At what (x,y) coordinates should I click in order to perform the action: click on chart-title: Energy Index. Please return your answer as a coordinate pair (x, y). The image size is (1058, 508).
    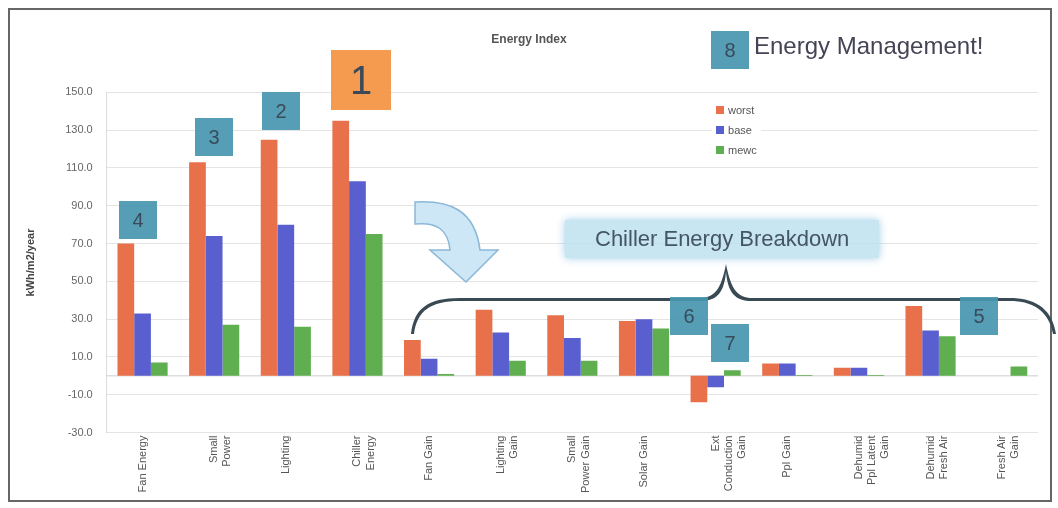
    Looking at the image, I should click on (529, 38).